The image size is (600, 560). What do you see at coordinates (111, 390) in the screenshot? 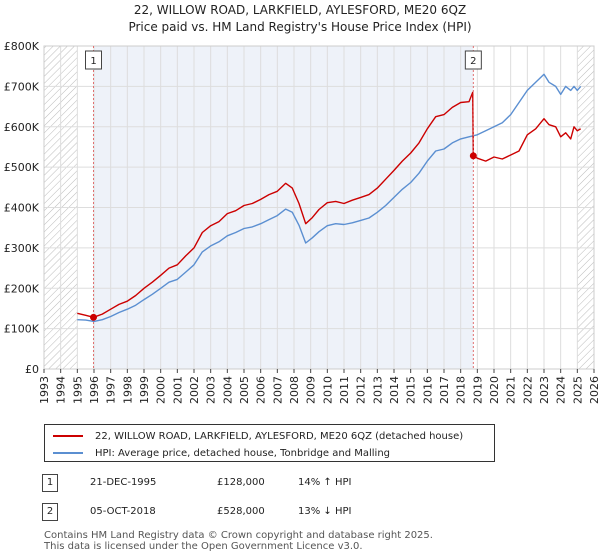
I see `x-tick-label: 1997` at bounding box center [111, 390].